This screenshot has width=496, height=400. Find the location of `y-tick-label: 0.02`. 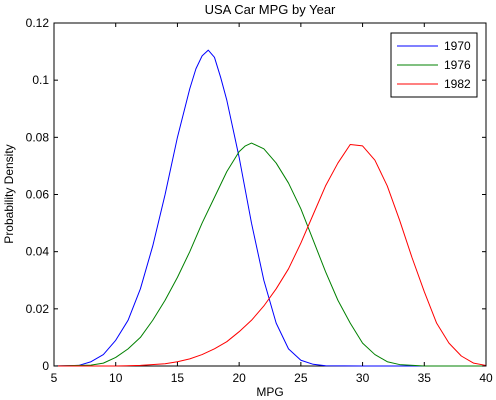

y-tick-label: 0.02 is located at coordinates (38, 309).